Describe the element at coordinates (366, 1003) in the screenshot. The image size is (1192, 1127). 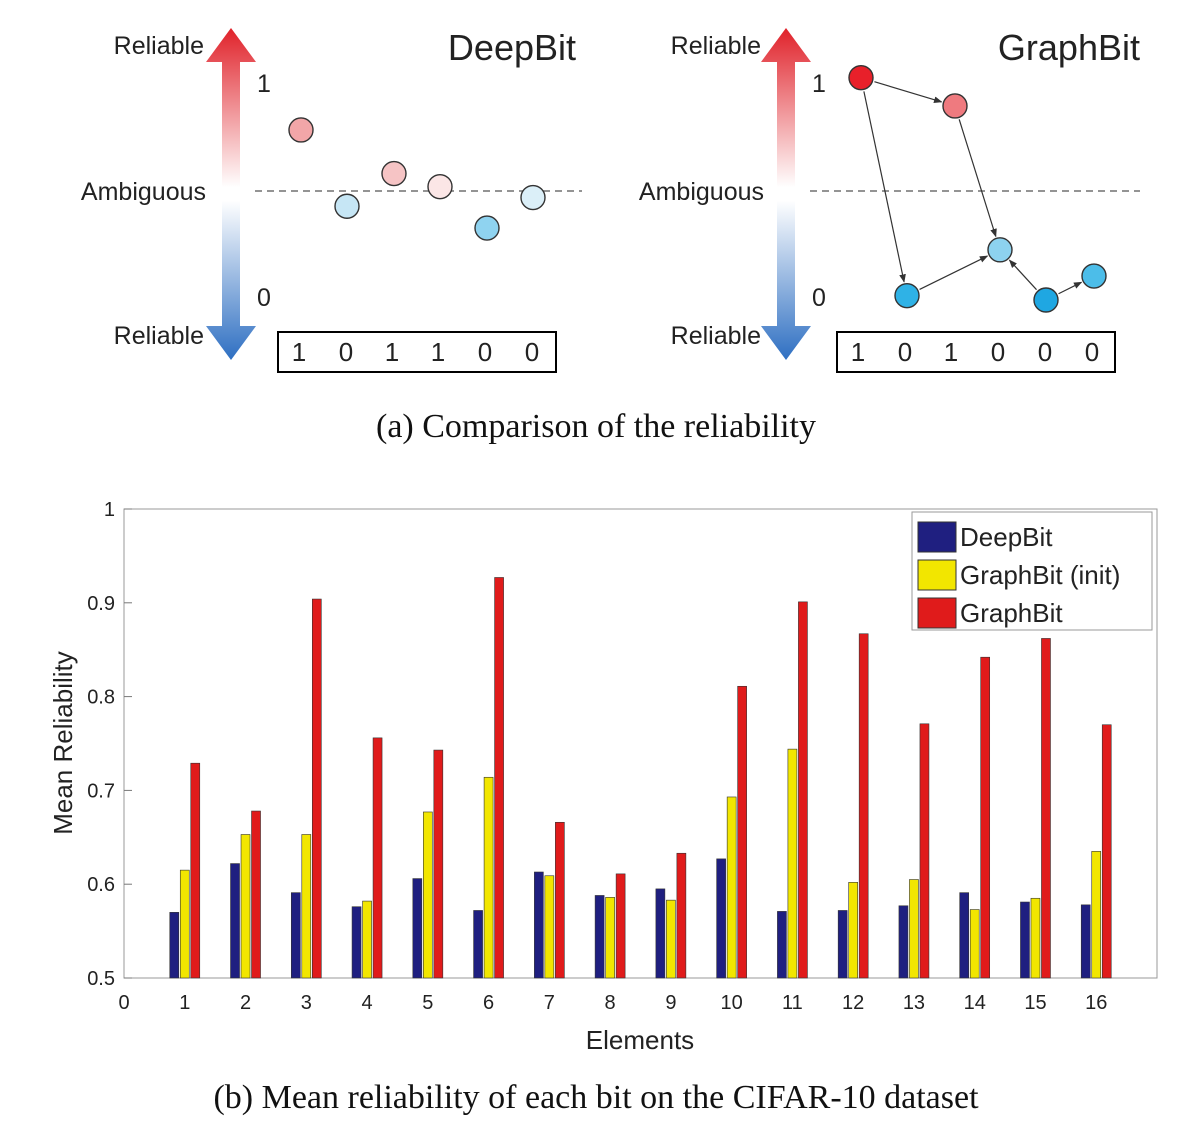
I see `x-tick-label: 4` at that location.